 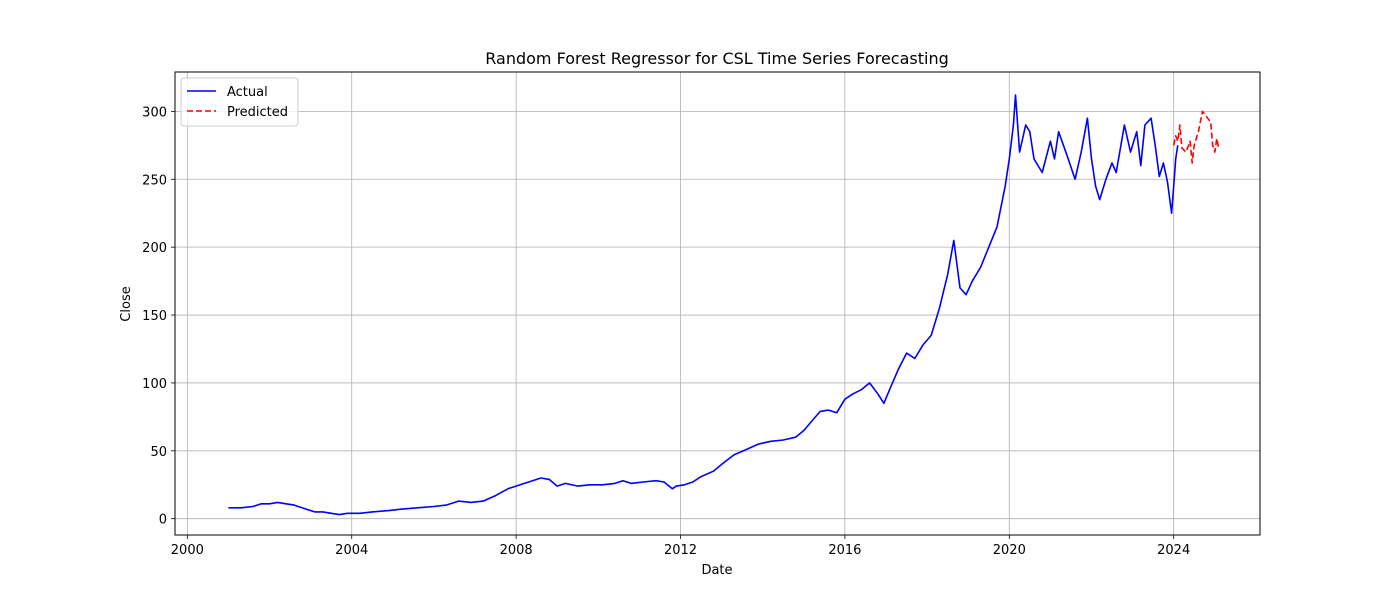 What do you see at coordinates (154, 248) in the screenshot?
I see `y-tick-label: 200` at bounding box center [154, 248].